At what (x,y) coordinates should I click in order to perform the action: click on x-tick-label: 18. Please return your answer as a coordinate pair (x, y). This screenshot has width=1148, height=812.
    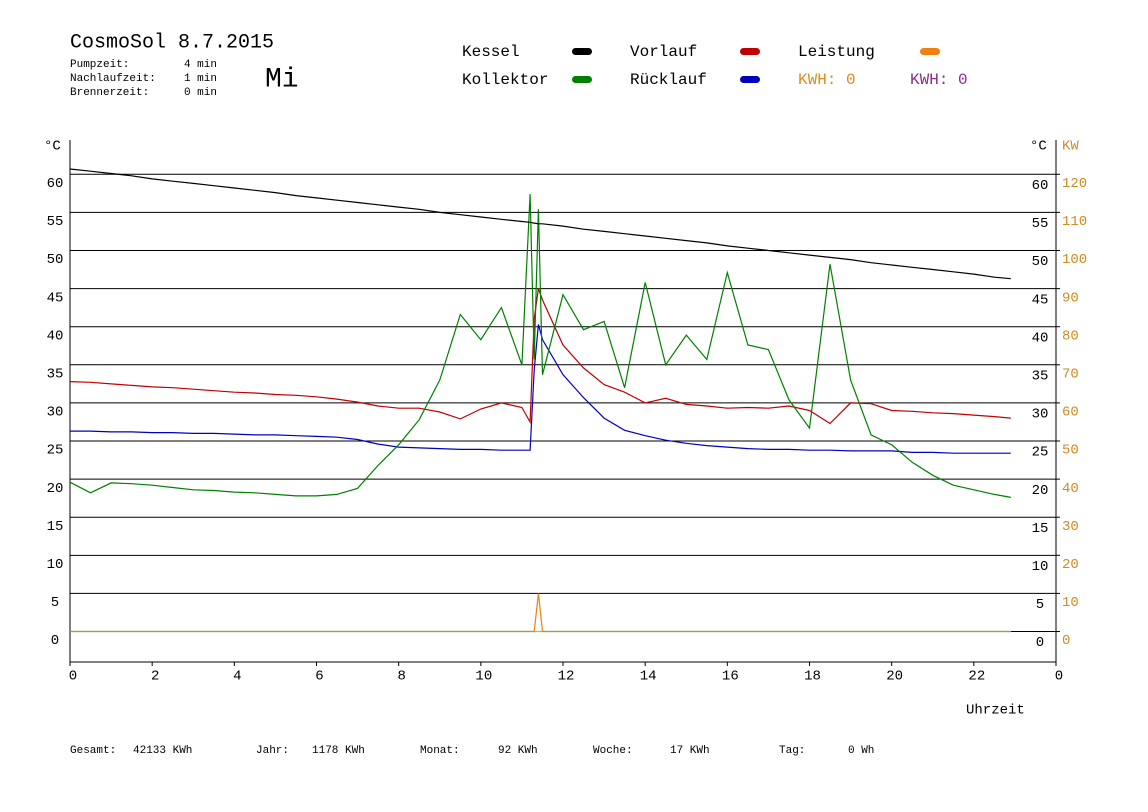
    Looking at the image, I should click on (812, 677).